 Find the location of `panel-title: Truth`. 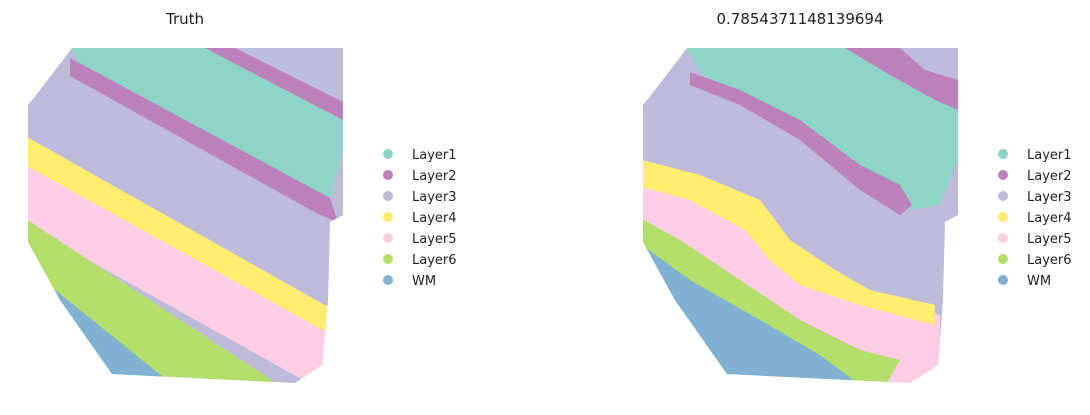

panel-title: Truth is located at coordinates (184, 19).